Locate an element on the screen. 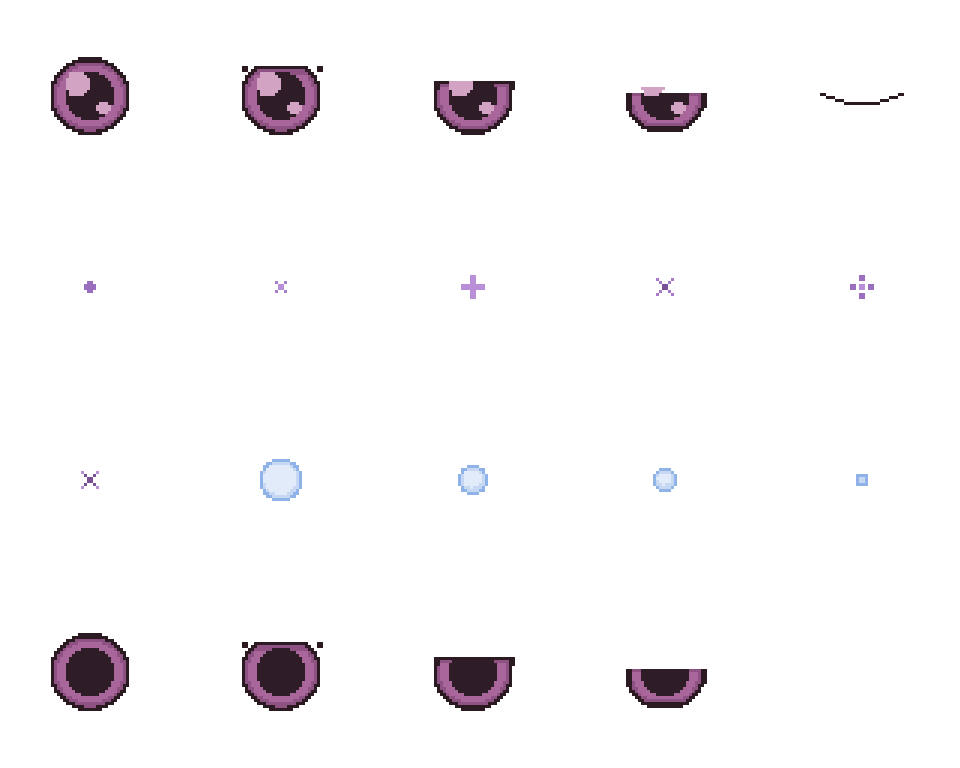 The width and height of the screenshot is (960, 768). sparkle-burst-x is located at coordinates (90, 480).